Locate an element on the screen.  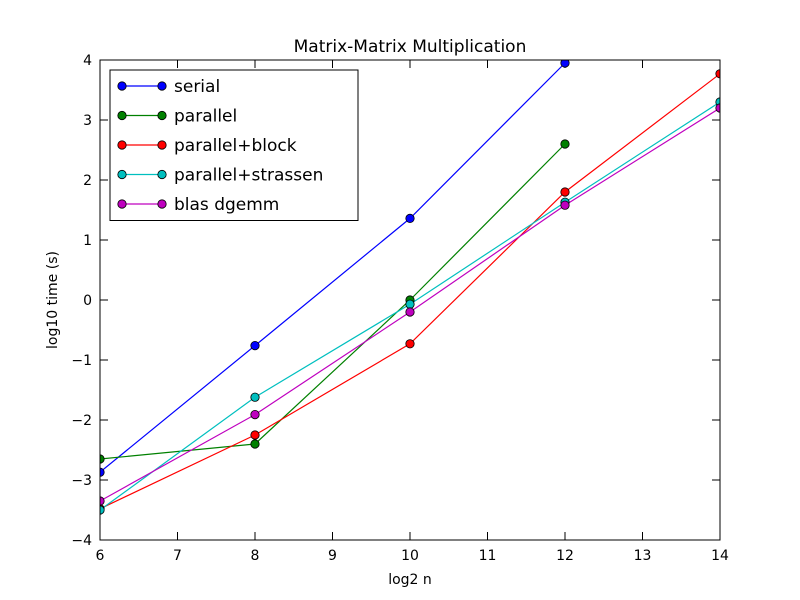
legend-label: parallel+strassen is located at coordinates (248, 176).